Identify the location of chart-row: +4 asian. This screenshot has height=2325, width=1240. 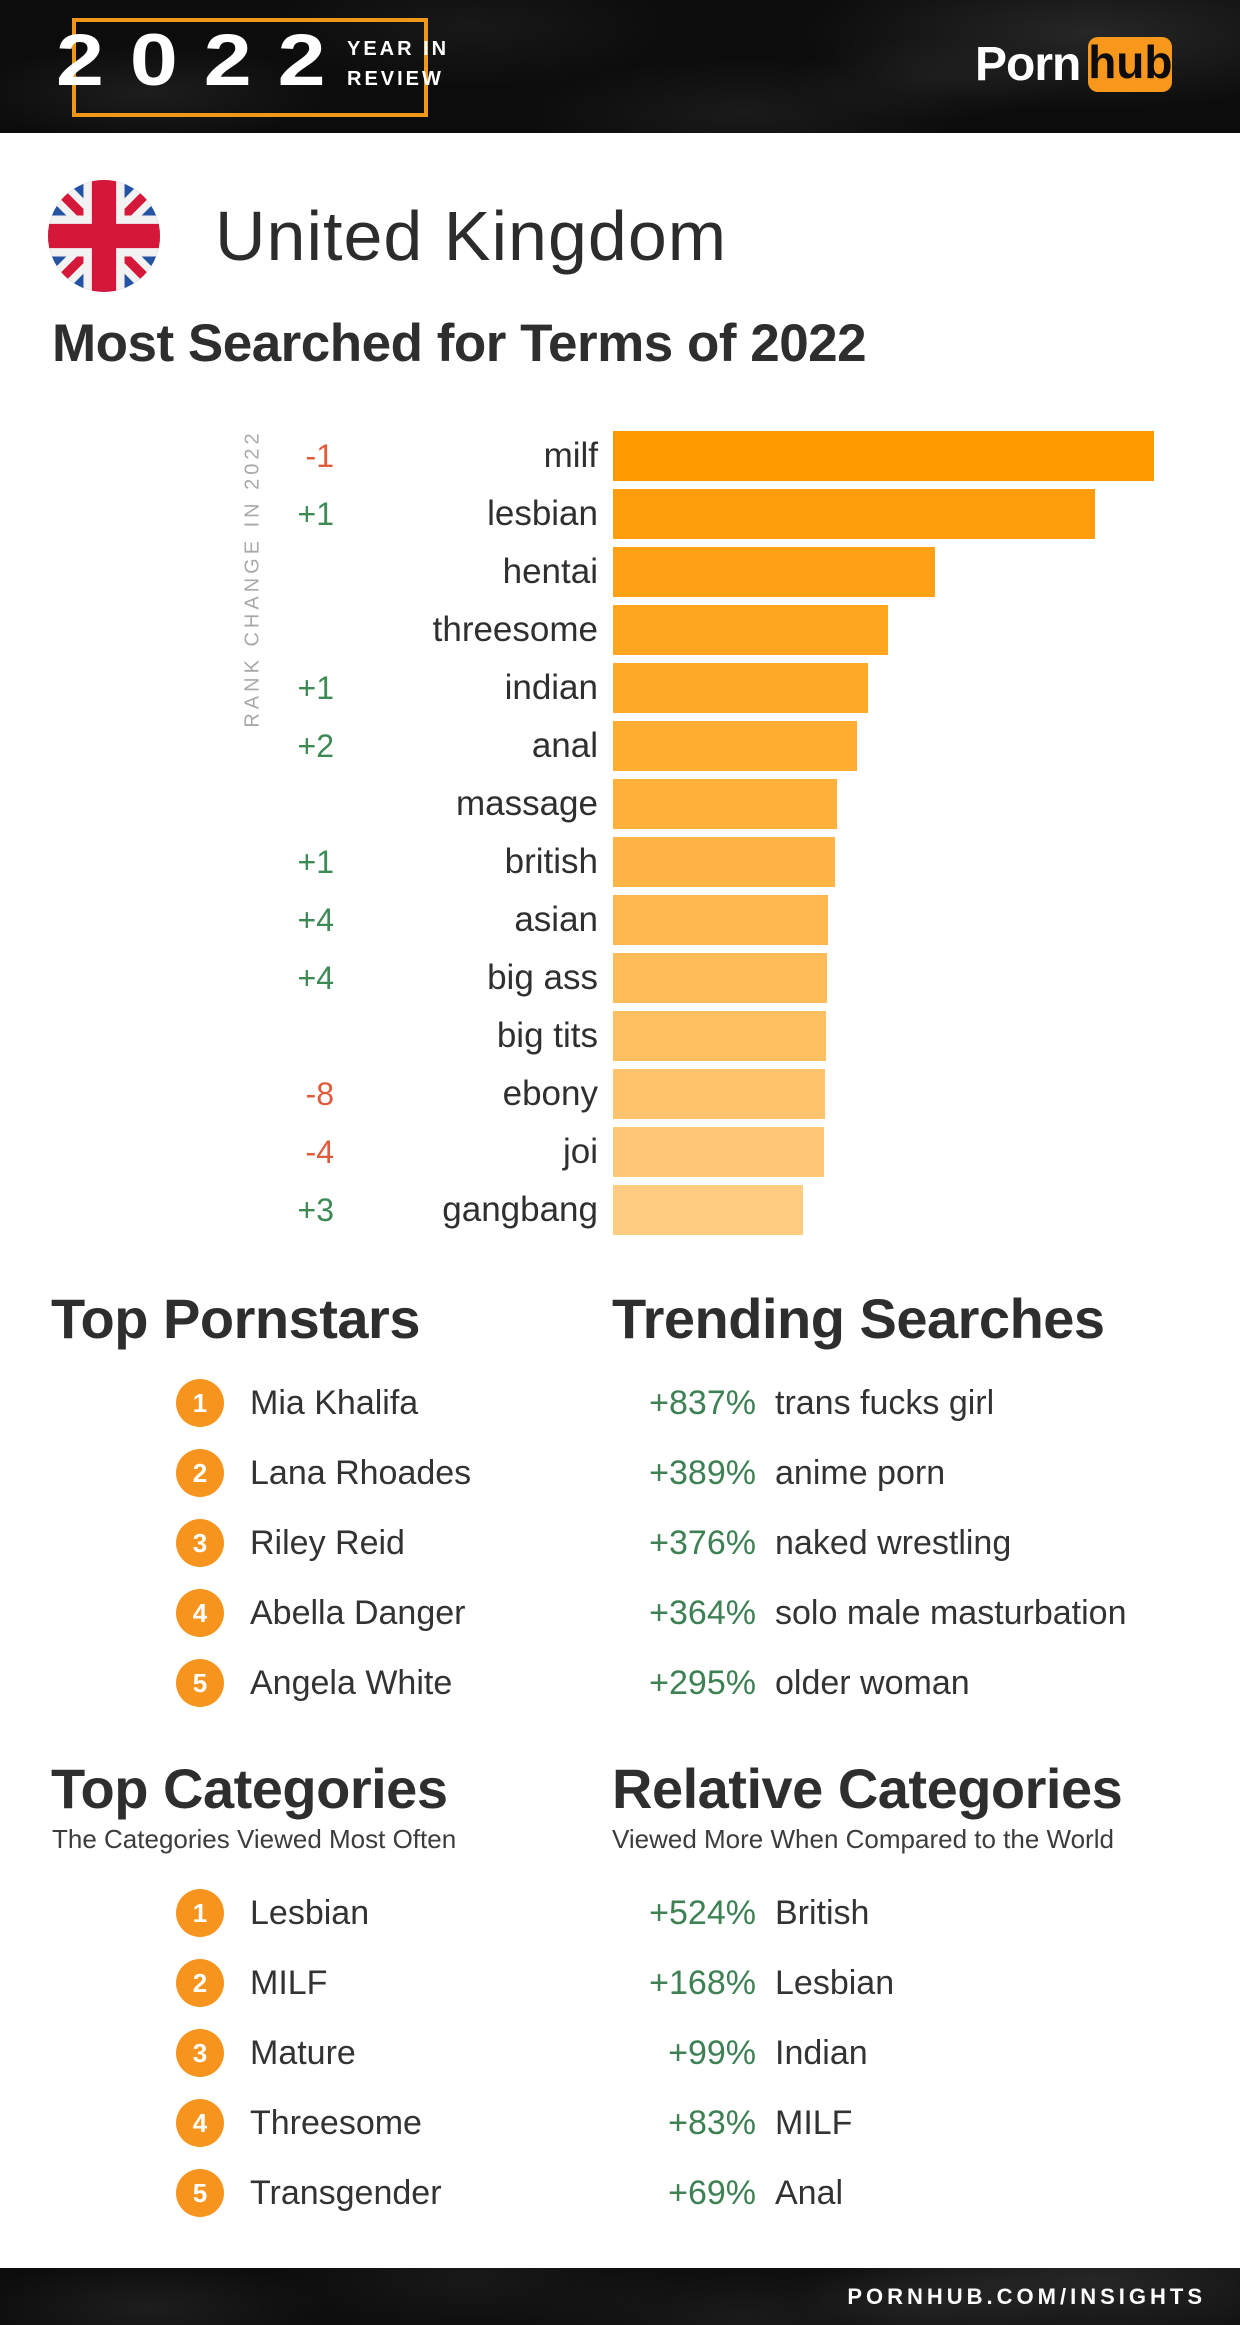
(620, 920).